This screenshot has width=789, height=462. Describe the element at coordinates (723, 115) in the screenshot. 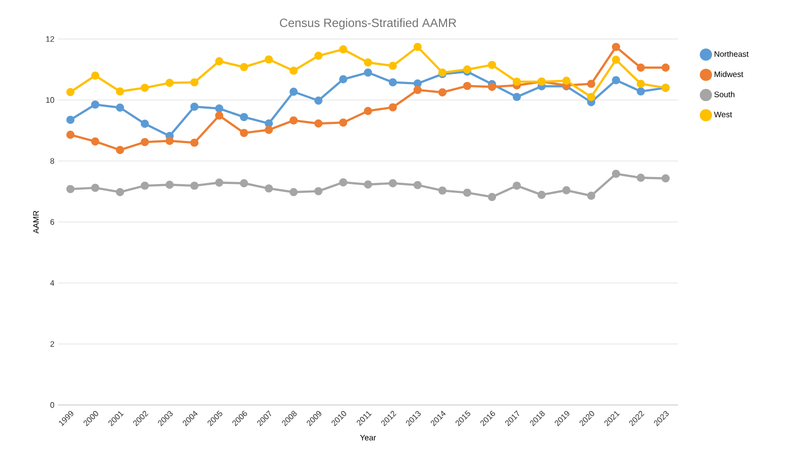

I see `legend-label: West` at that location.